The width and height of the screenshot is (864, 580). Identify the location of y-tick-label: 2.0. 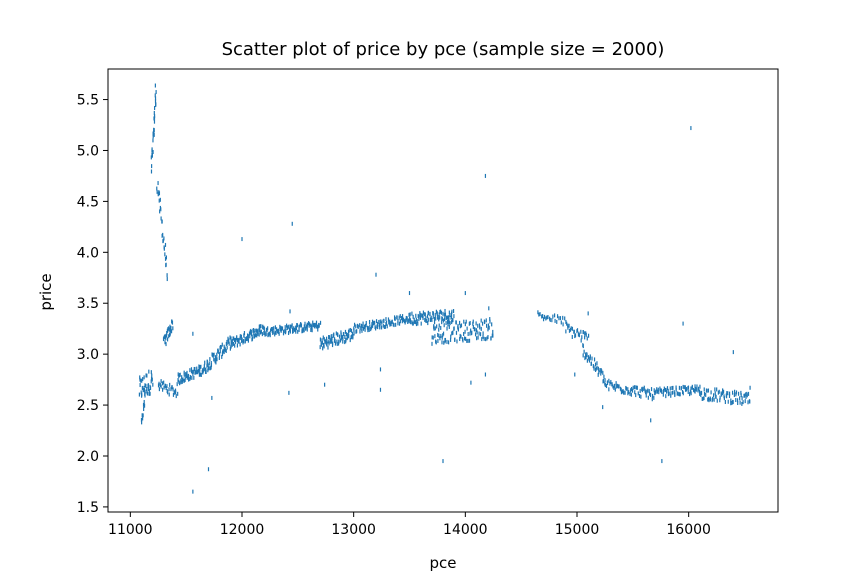
(88, 457).